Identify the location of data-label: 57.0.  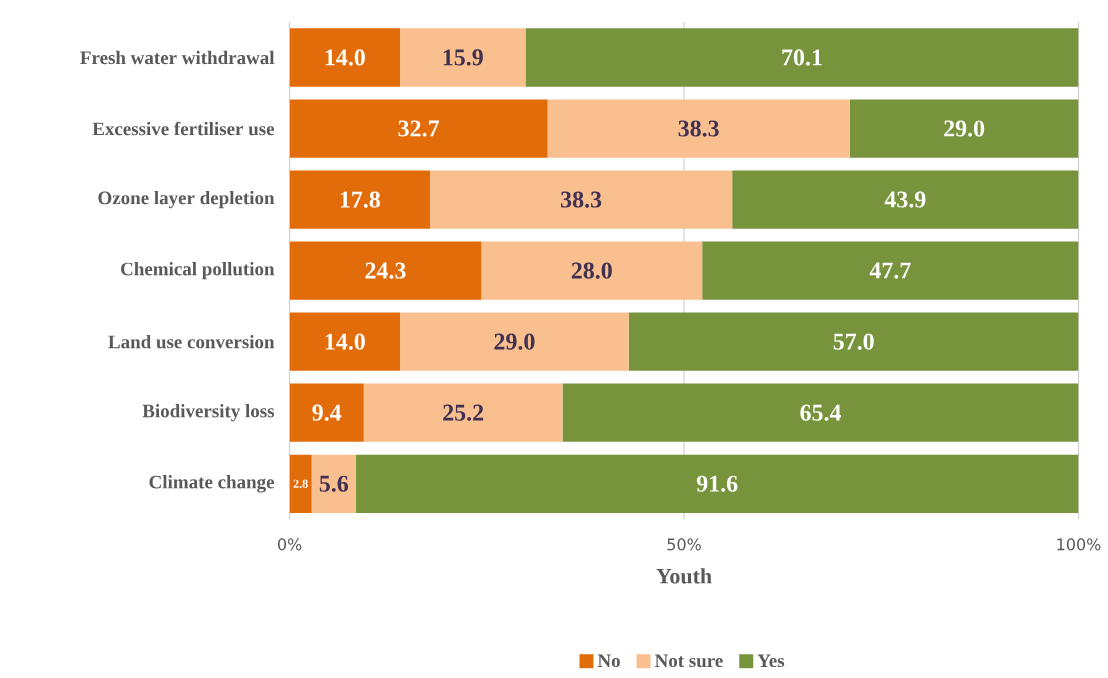
(853, 341).